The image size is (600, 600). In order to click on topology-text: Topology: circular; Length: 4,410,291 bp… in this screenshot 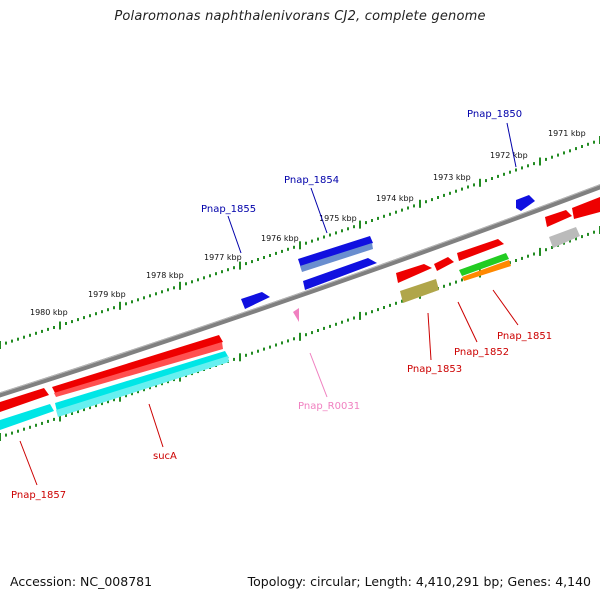, I will do `click(419, 581)`.